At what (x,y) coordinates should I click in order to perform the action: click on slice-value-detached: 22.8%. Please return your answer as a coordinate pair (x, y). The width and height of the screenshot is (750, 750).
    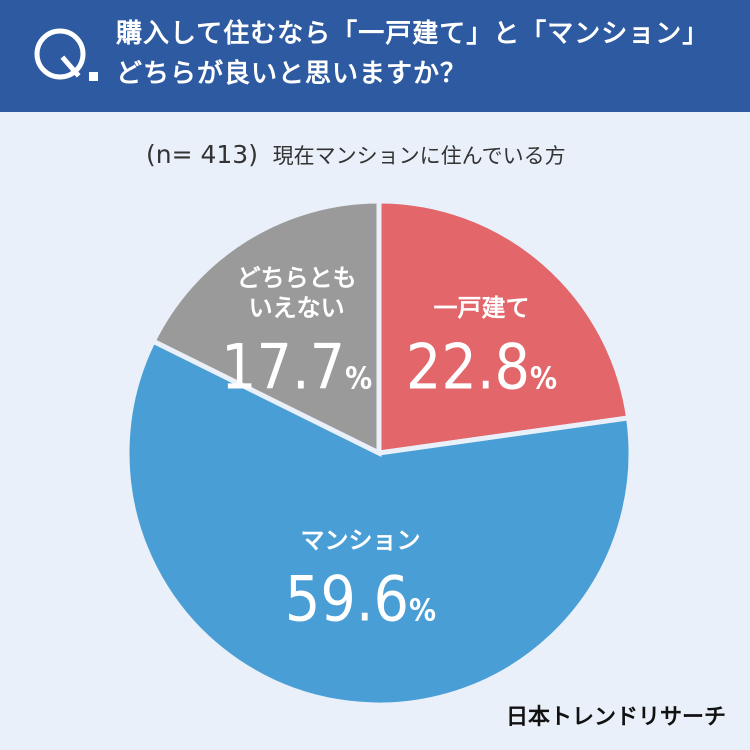
    Looking at the image, I should click on (481, 366).